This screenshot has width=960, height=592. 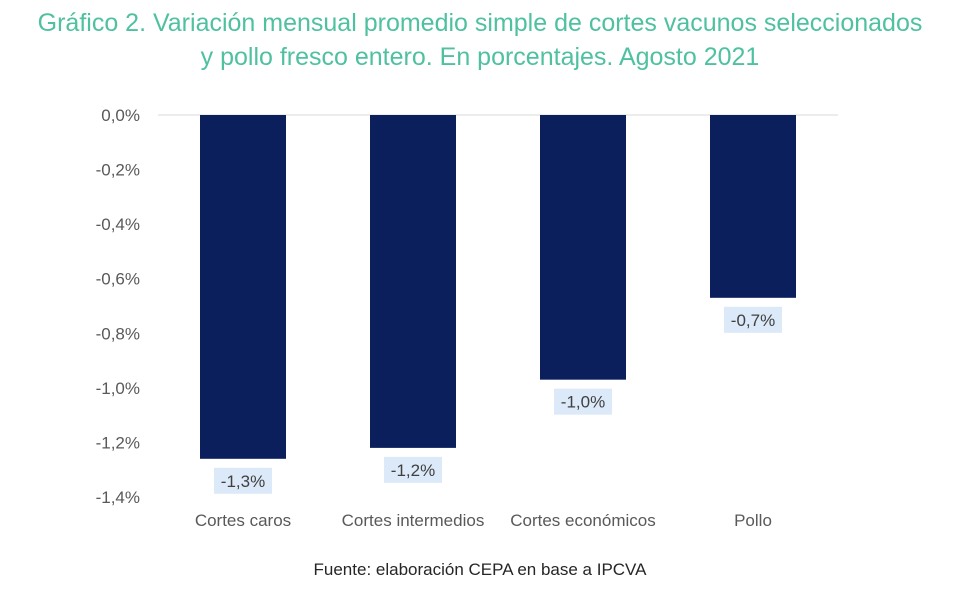 I want to click on data-label: -1,2%, so click(x=413, y=470).